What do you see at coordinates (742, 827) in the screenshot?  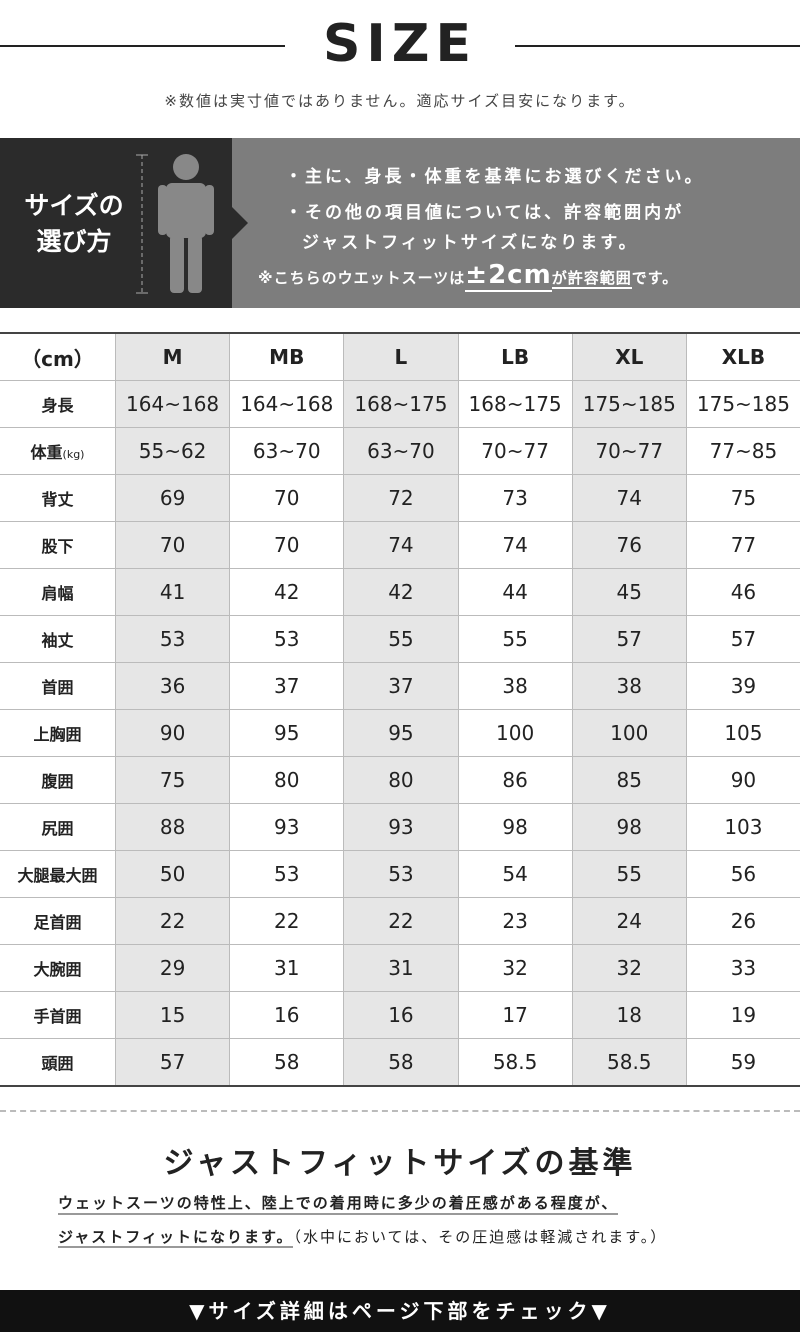 I see `cell: 103` at bounding box center [742, 827].